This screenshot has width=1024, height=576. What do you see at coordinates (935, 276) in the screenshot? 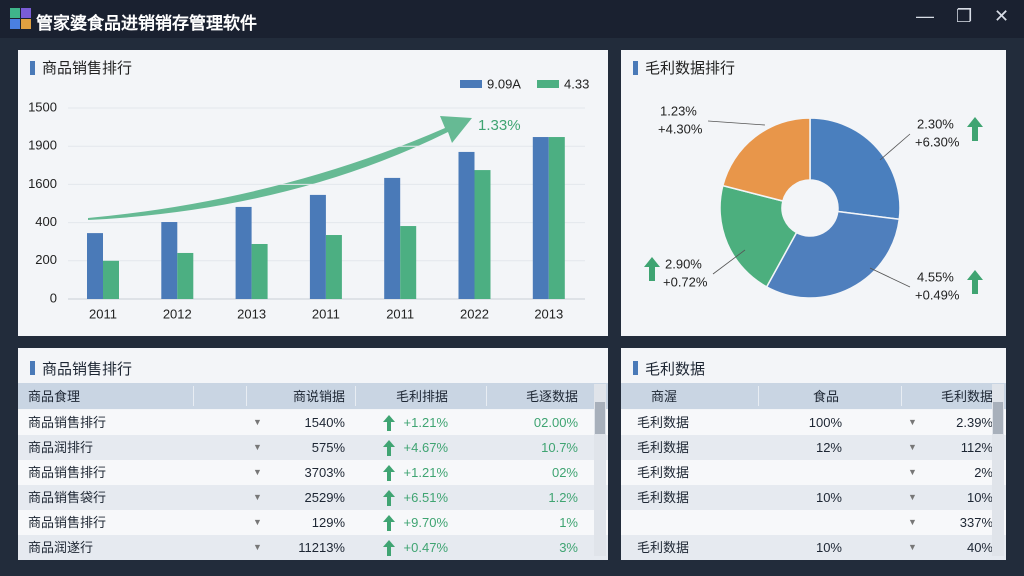
I see `pie-label: 4.55%` at bounding box center [935, 276].